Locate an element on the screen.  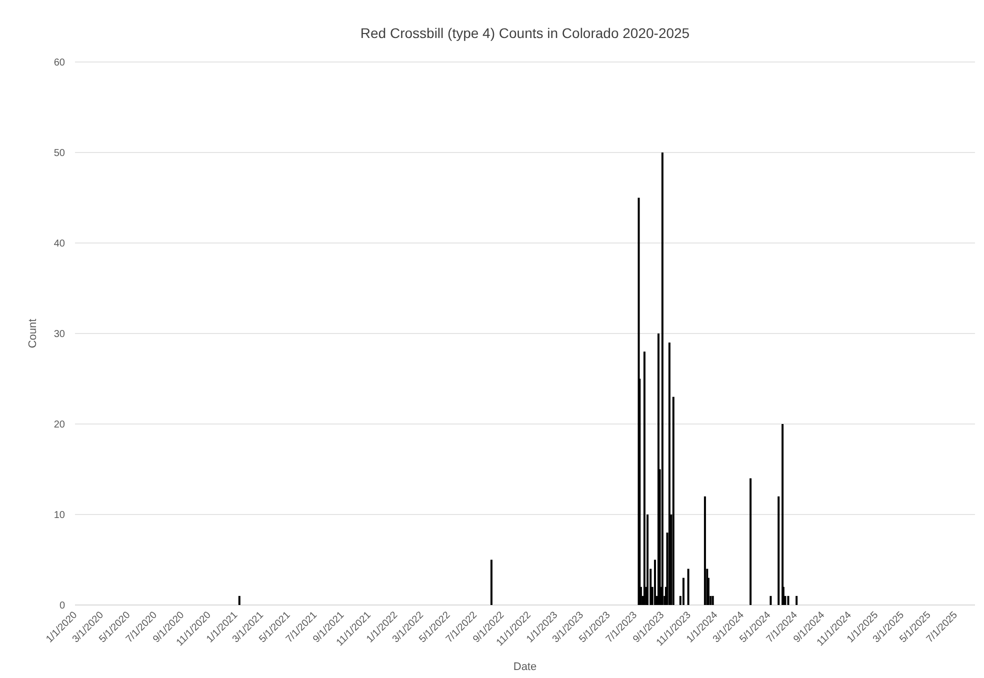
x-axis-title: Date is located at coordinates (525, 667).